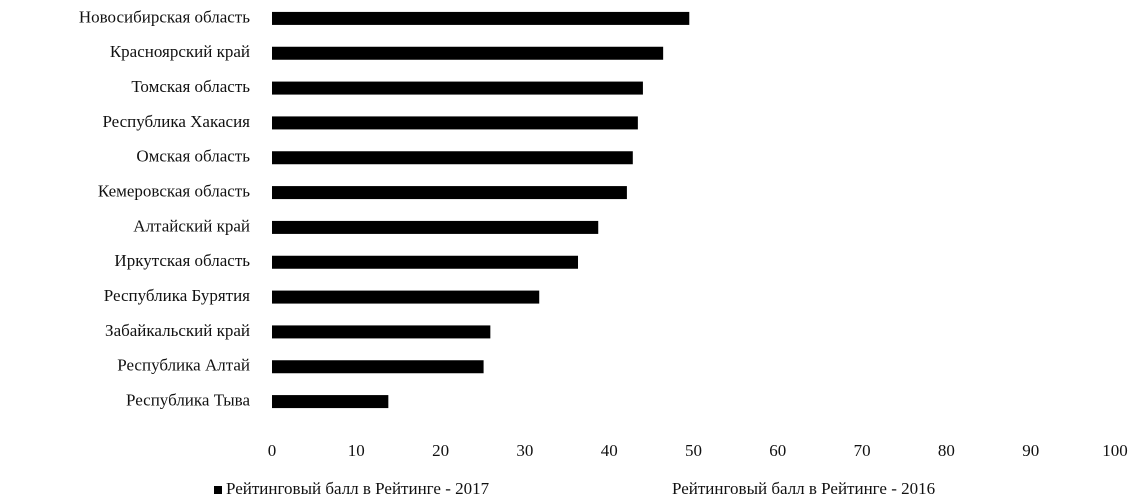  What do you see at coordinates (164, 16) in the screenshot?
I see `y-tick-label: Новосибирская область` at bounding box center [164, 16].